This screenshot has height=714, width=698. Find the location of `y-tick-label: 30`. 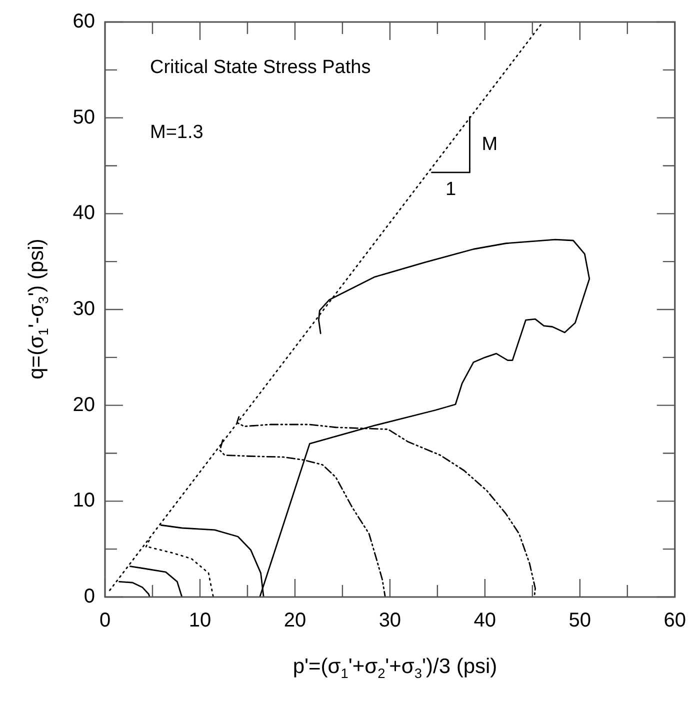

y-tick-label: 30 is located at coordinates (83, 309).